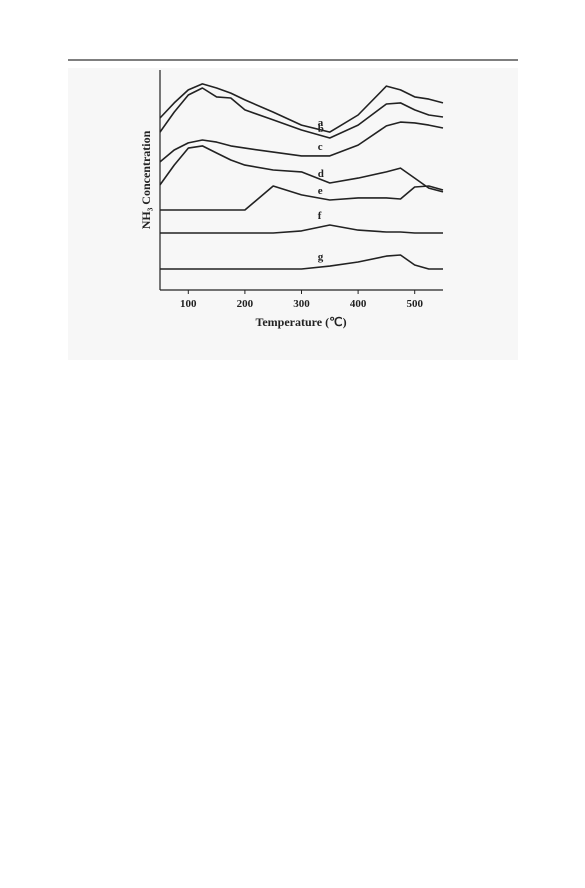 Image resolution: width=585 pixels, height=888 pixels. I want to click on y-axis-title: NH₃ Concentration, so click(146, 179).